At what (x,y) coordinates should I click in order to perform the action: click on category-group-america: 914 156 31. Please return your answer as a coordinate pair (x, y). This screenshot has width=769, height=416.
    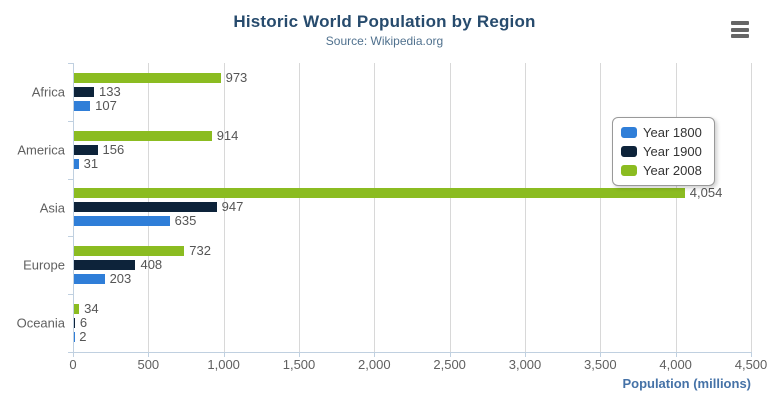
    Looking at the image, I should click on (413, 150).